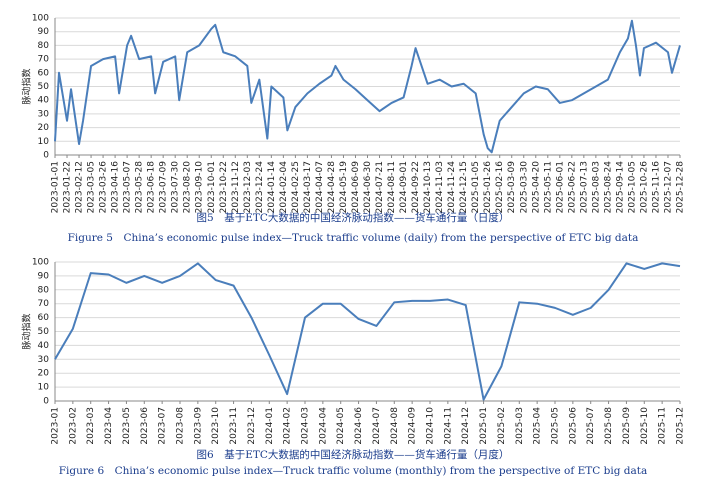  What do you see at coordinates (288, 426) in the screenshot?
I see `x-tick-label: 2024-02` at bounding box center [288, 426].